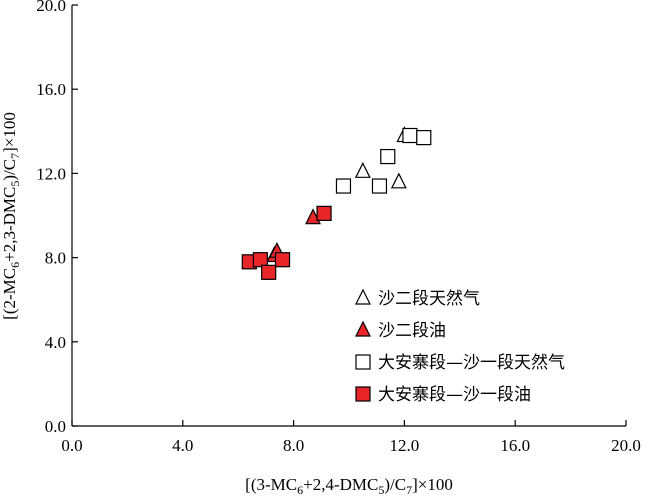  I want to click on legend-marker-square-filled, so click(363, 394).